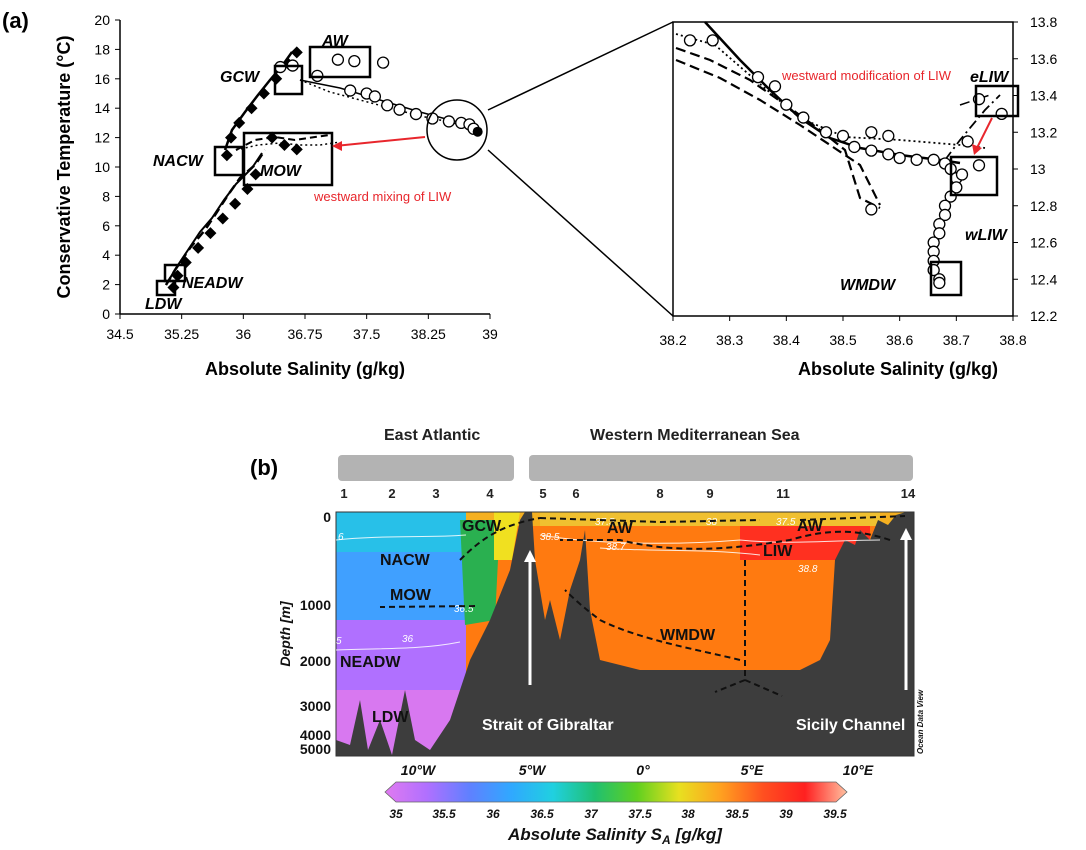 The image size is (1086, 850). Describe the element at coordinates (366, 334) in the screenshot. I see `x-tick-label: 37.5` at that location.